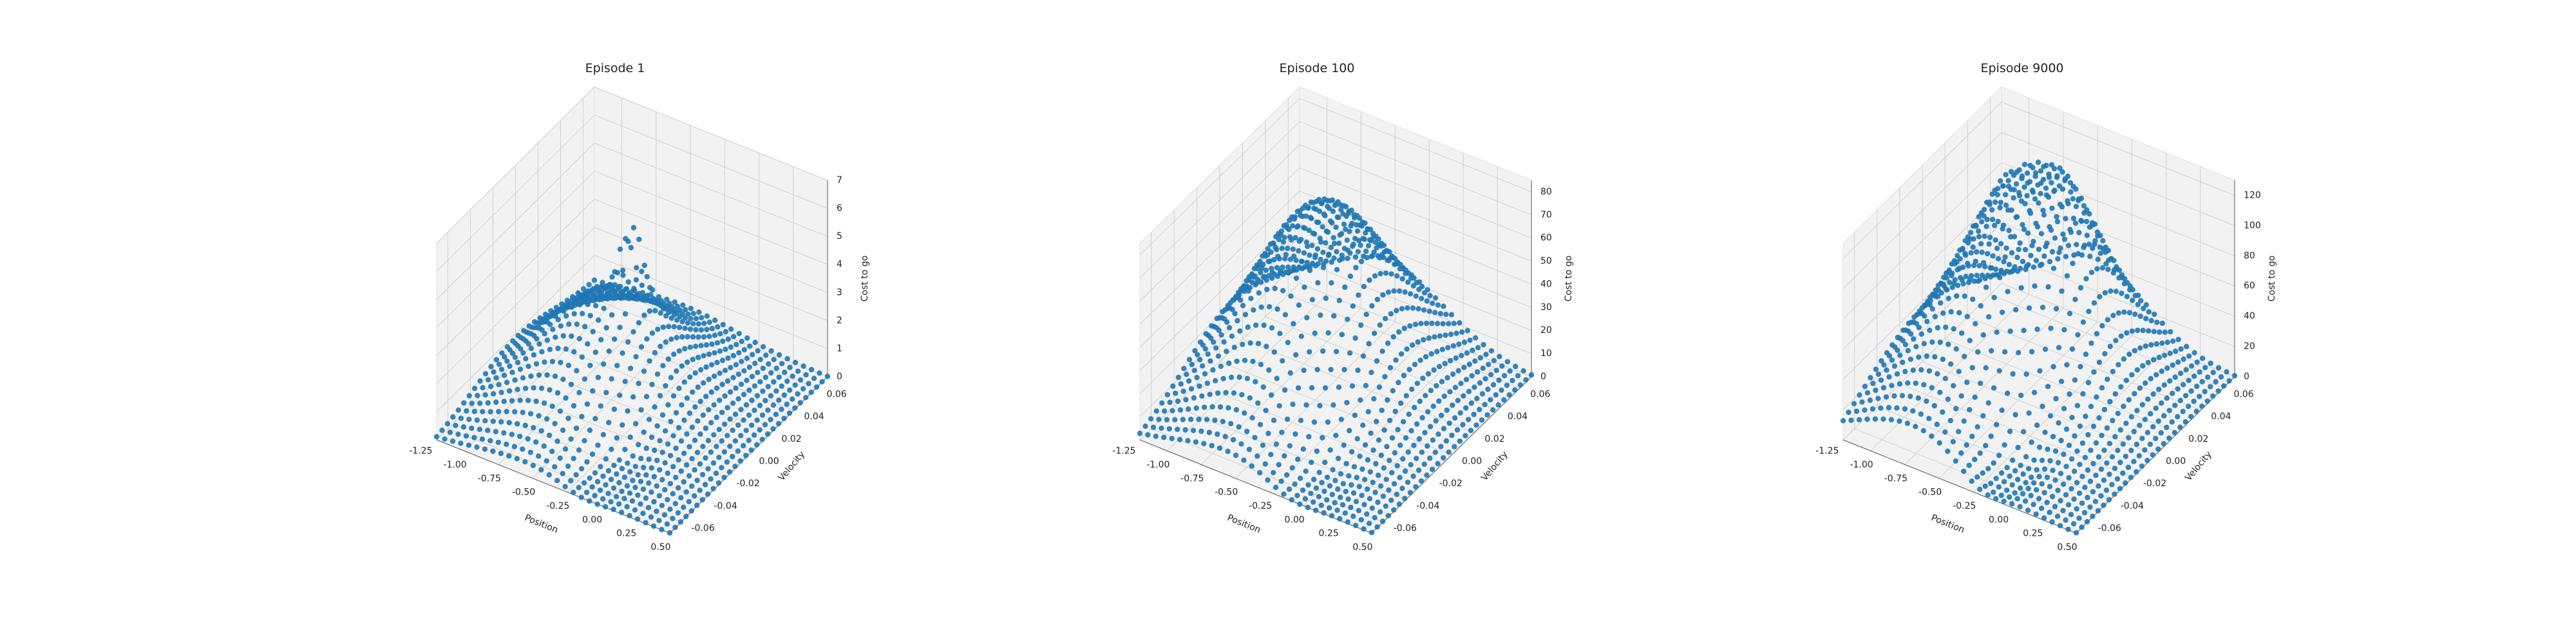  I want to click on z-tick-label: 40, so click(1546, 284).